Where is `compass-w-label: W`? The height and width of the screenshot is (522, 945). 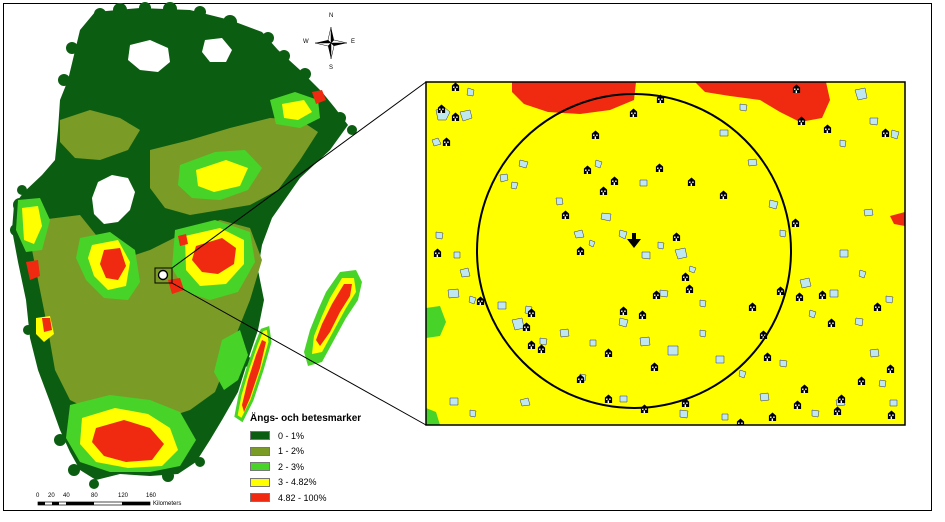
compass-w-label: W is located at coordinates (306, 42).